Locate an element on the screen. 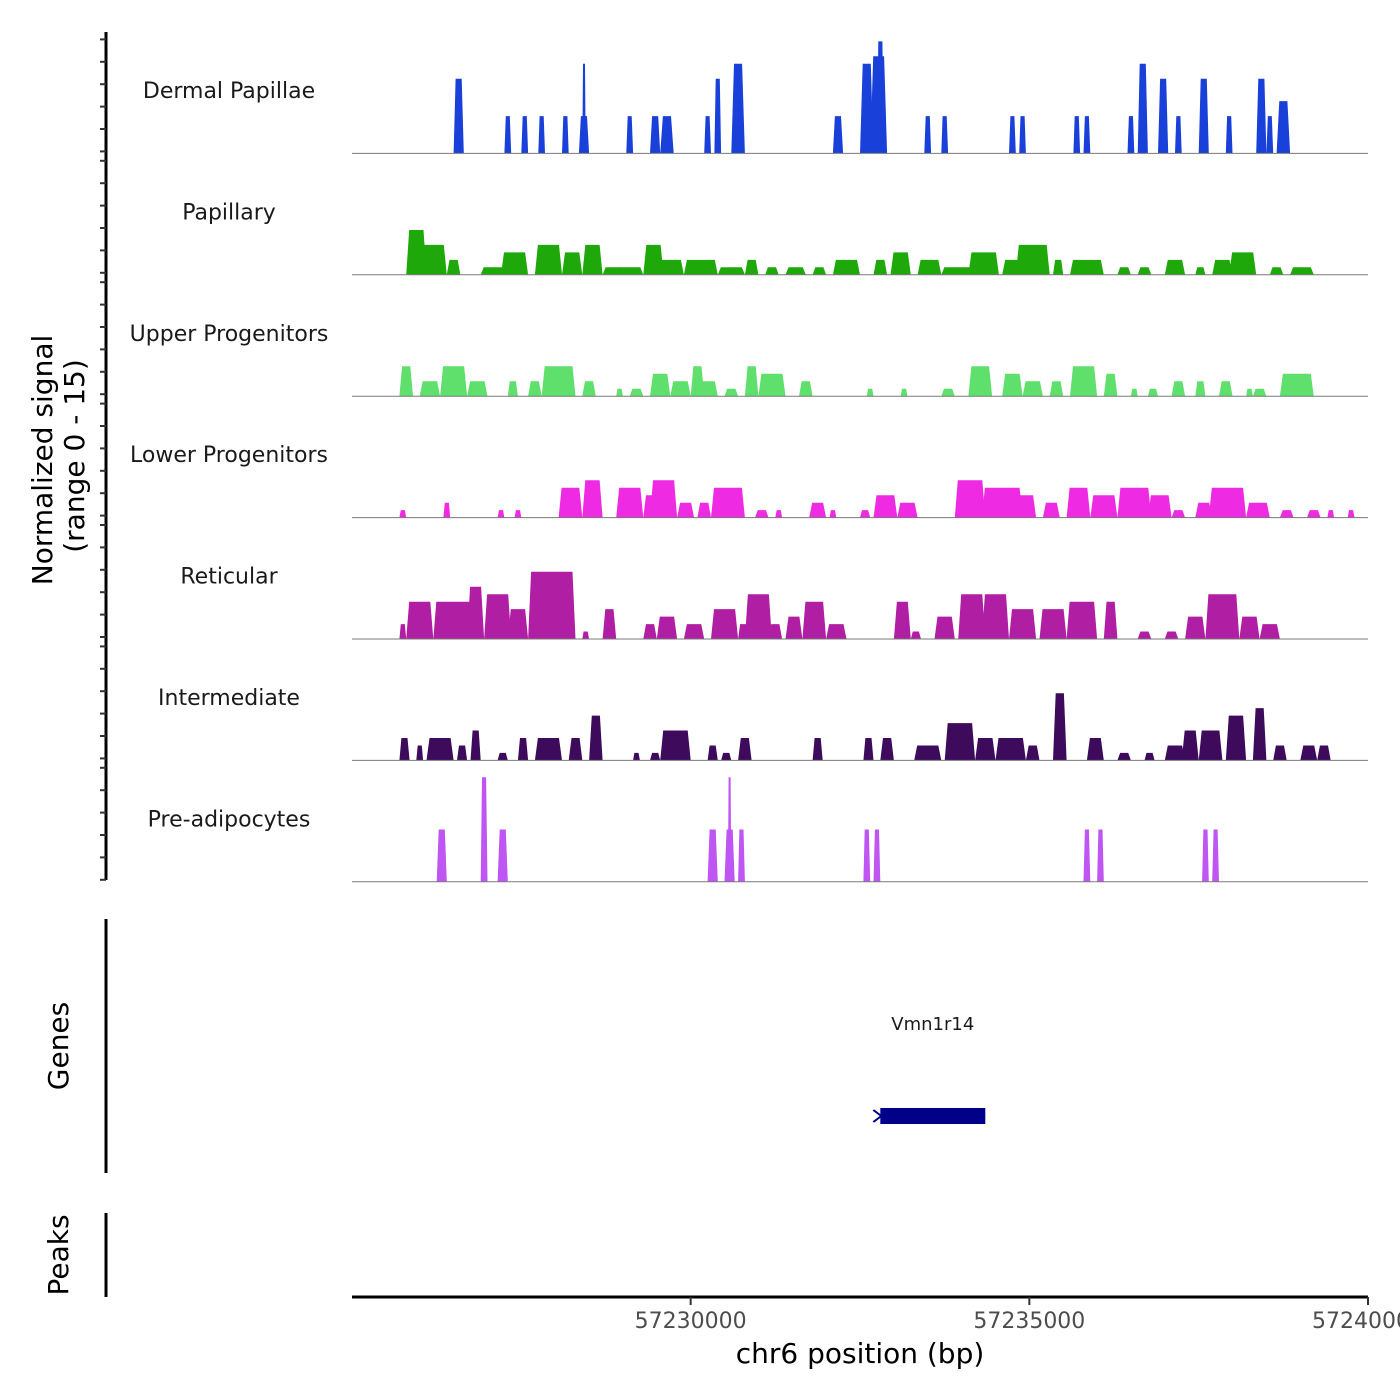 The width and height of the screenshot is (1400, 1400). genes-panel-title: Genes is located at coordinates (58, 1046).